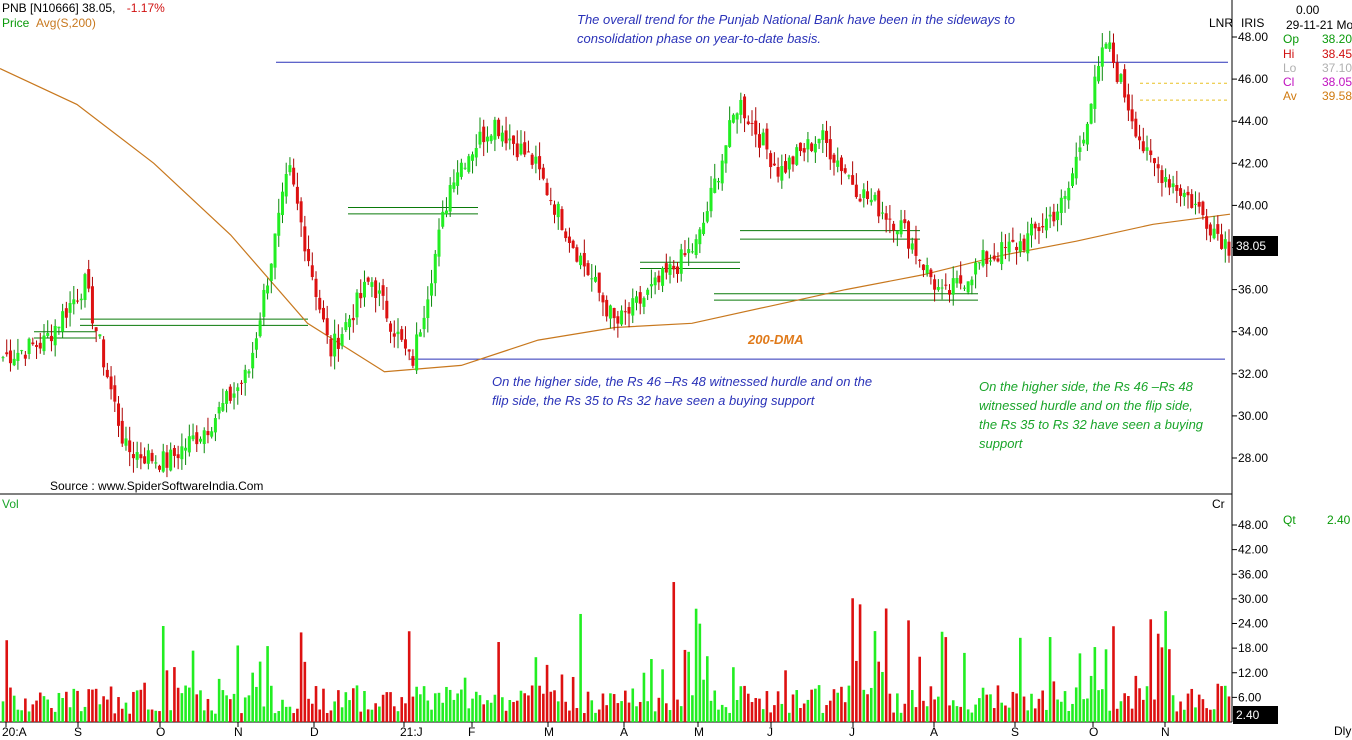 This screenshot has height=740, width=1352. I want to click on open-label: Op, so click(1291, 39).